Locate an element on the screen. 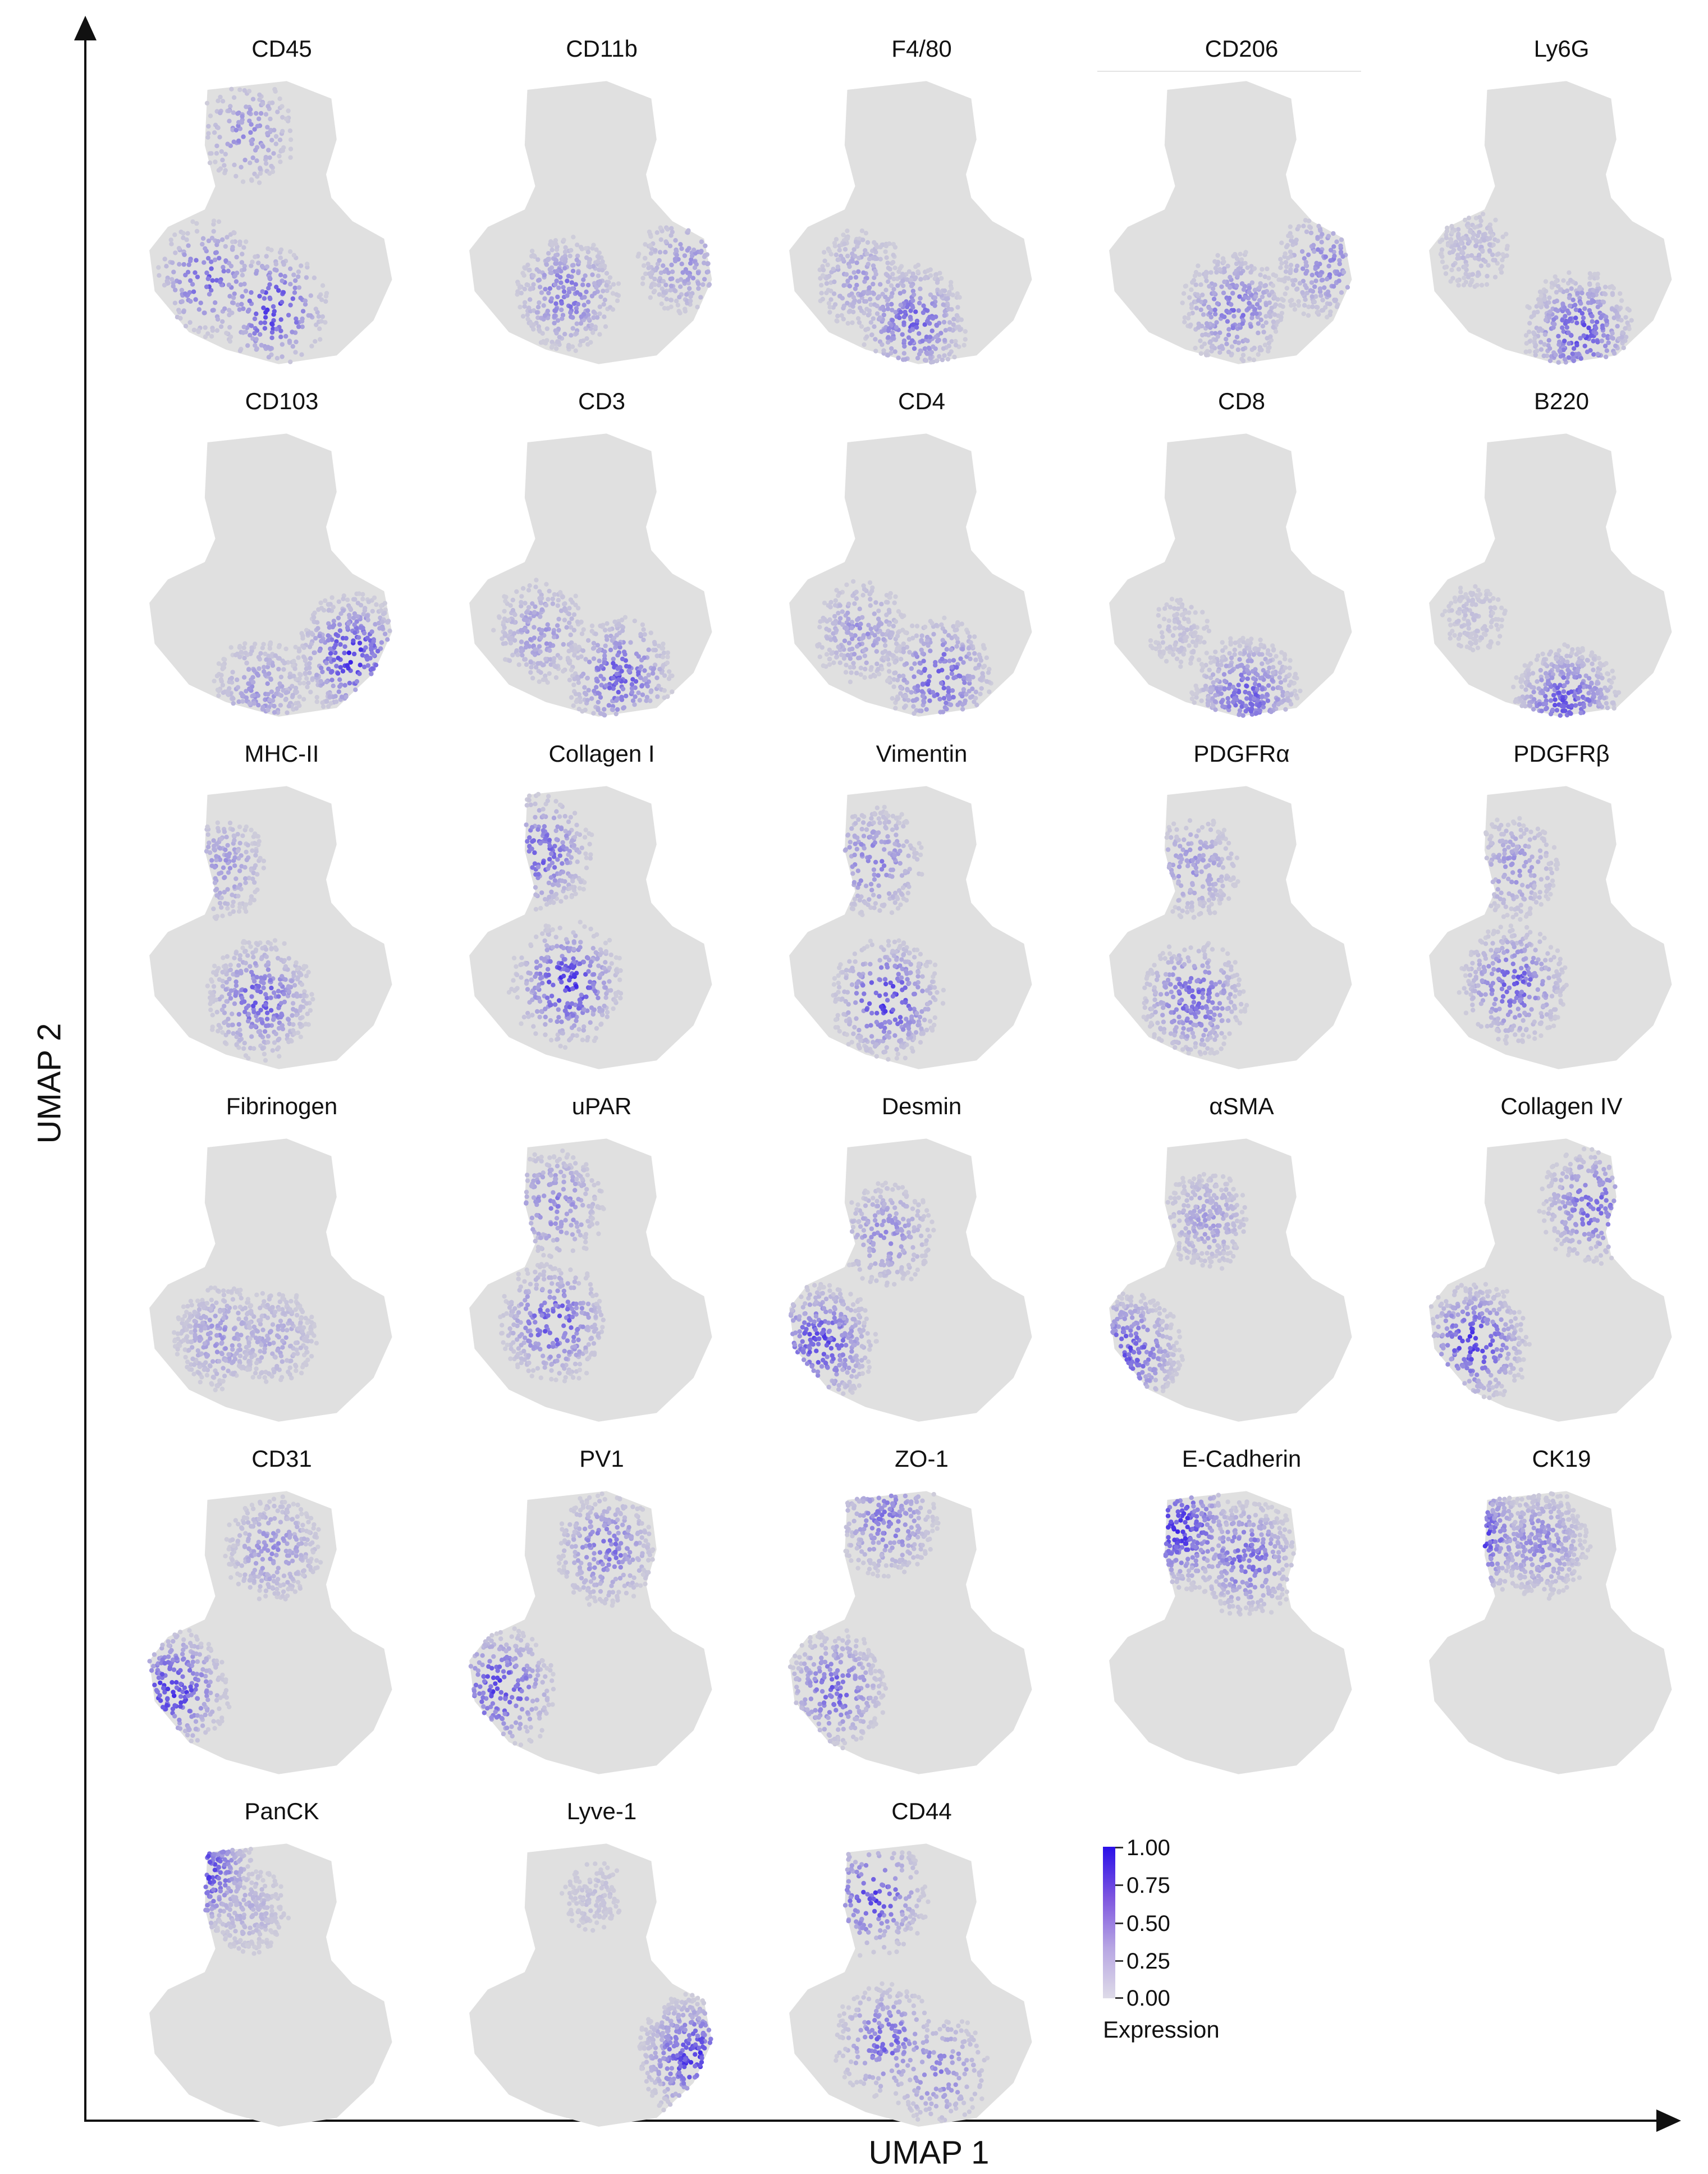  panel-cd4: CD4 is located at coordinates (921, 561).